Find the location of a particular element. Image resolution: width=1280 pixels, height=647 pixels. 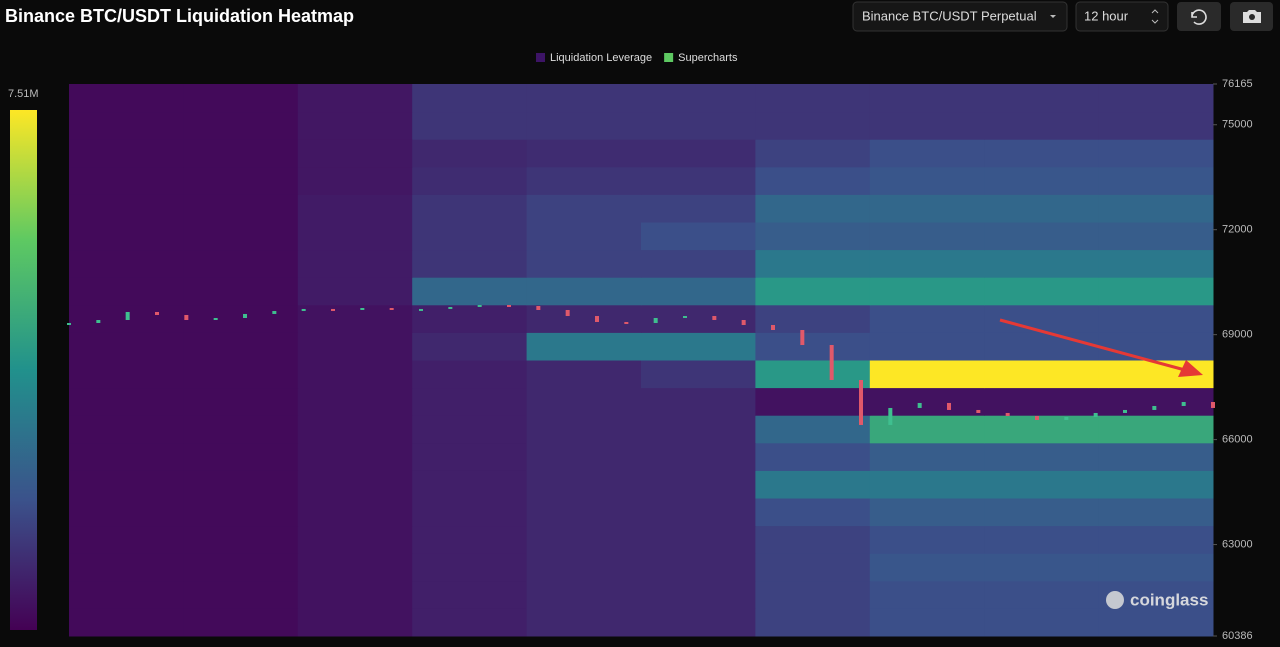

arrow-head is located at coordinates (1190, 368).